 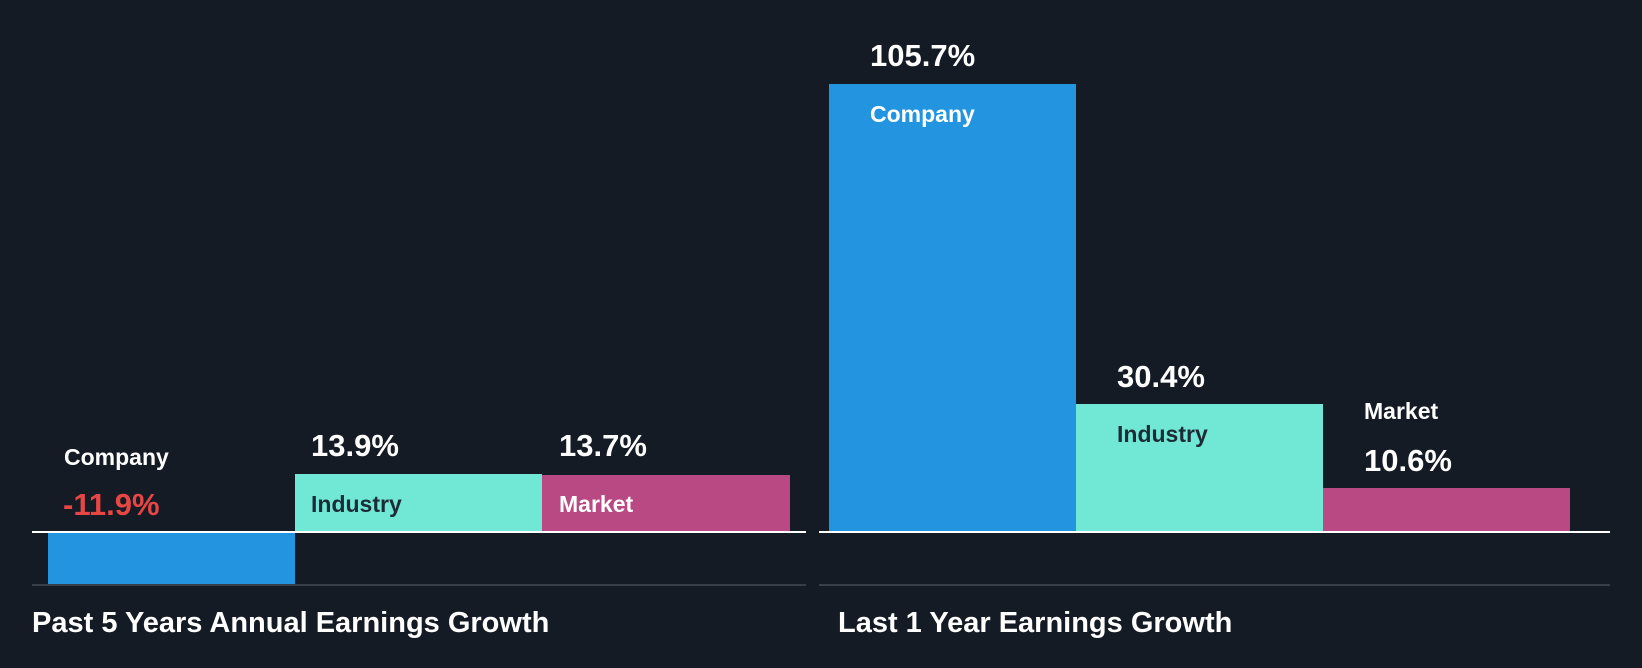 I want to click on value-market-1y: 10.6%, so click(x=1408, y=460).